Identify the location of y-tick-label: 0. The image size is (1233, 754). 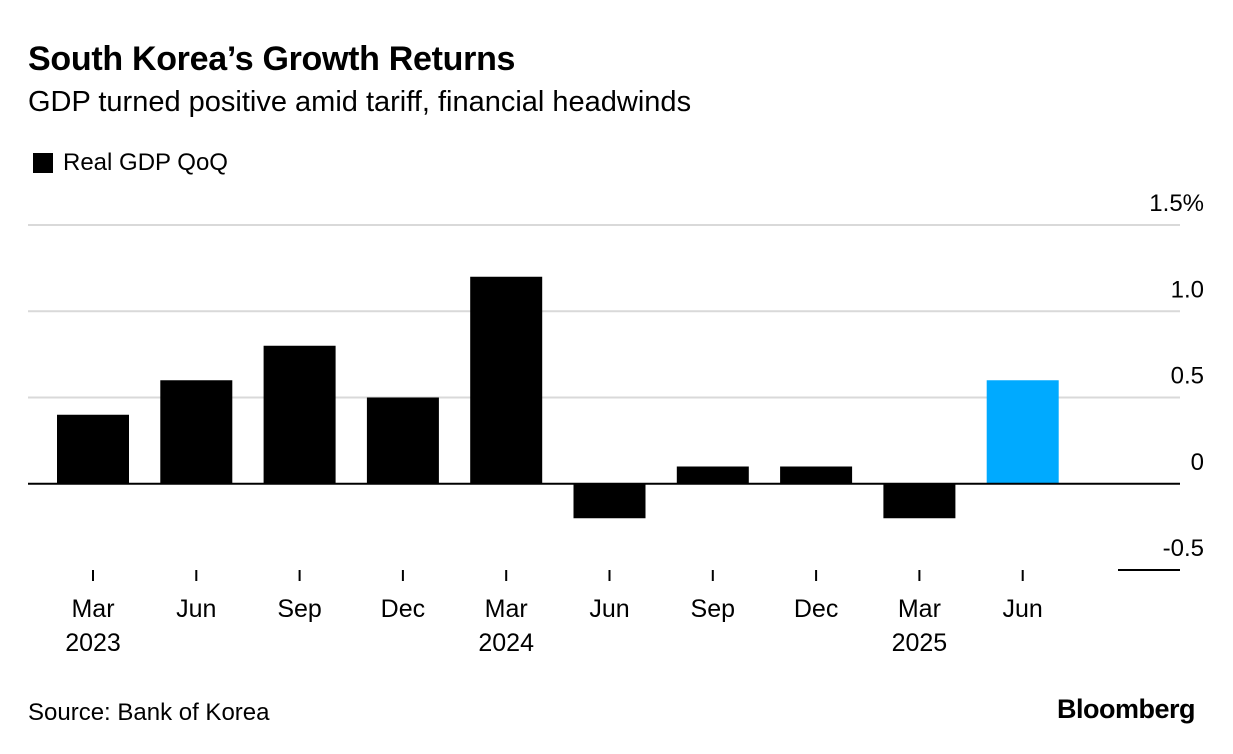
(1197, 462).